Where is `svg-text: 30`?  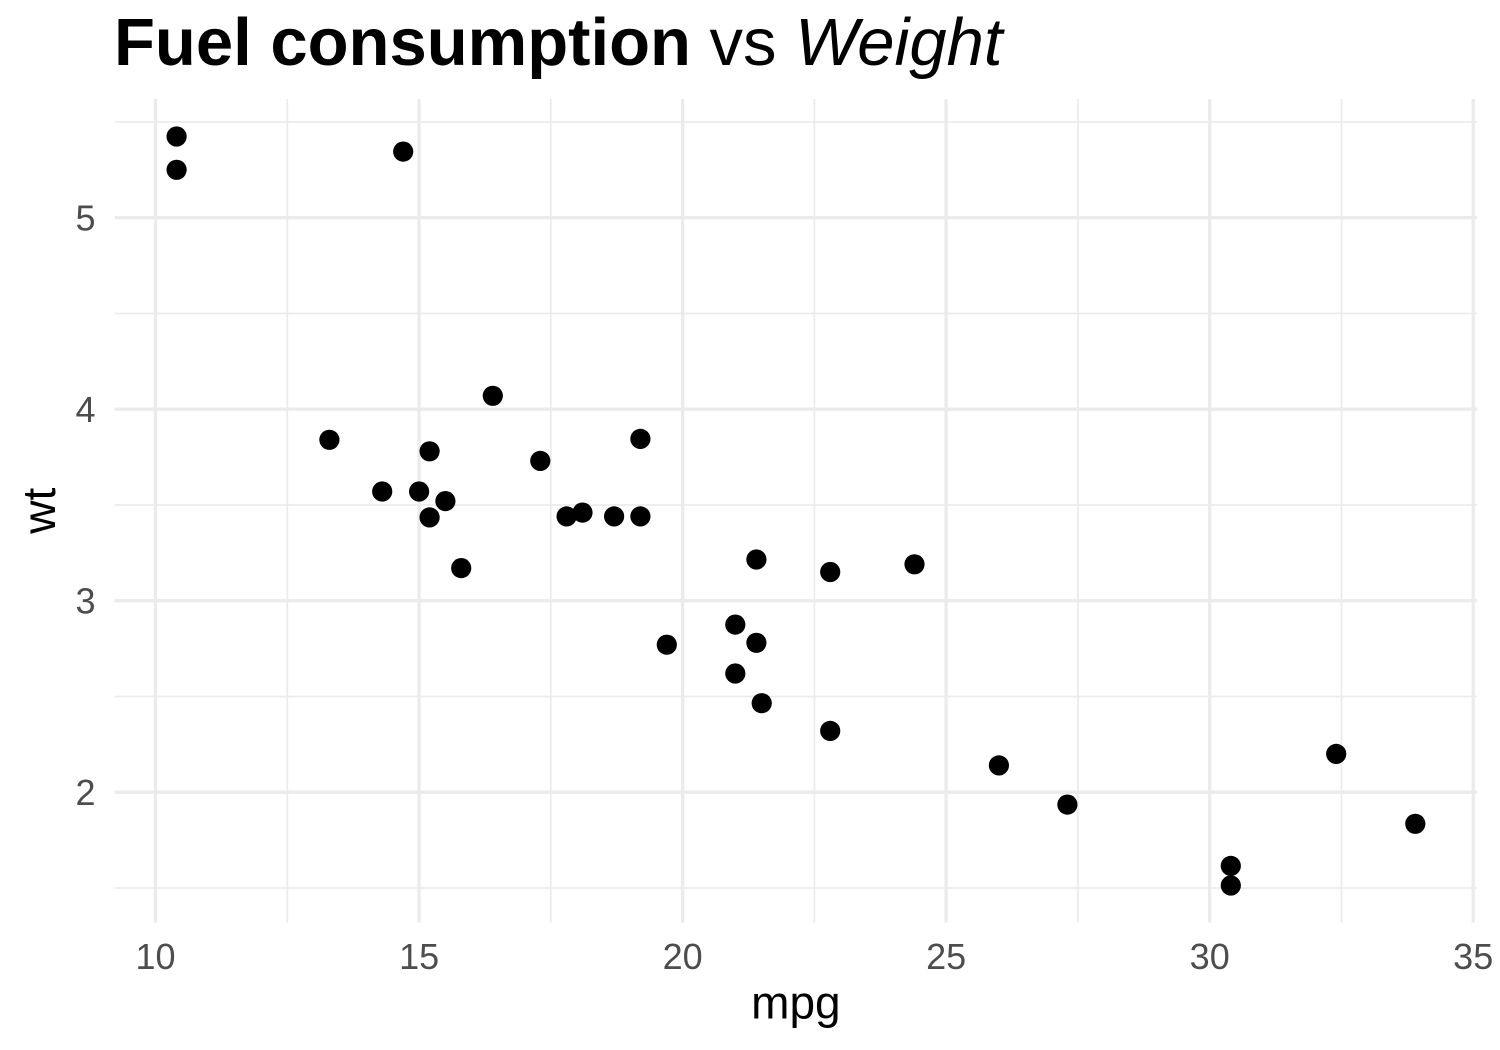 svg-text: 30 is located at coordinates (1210, 956).